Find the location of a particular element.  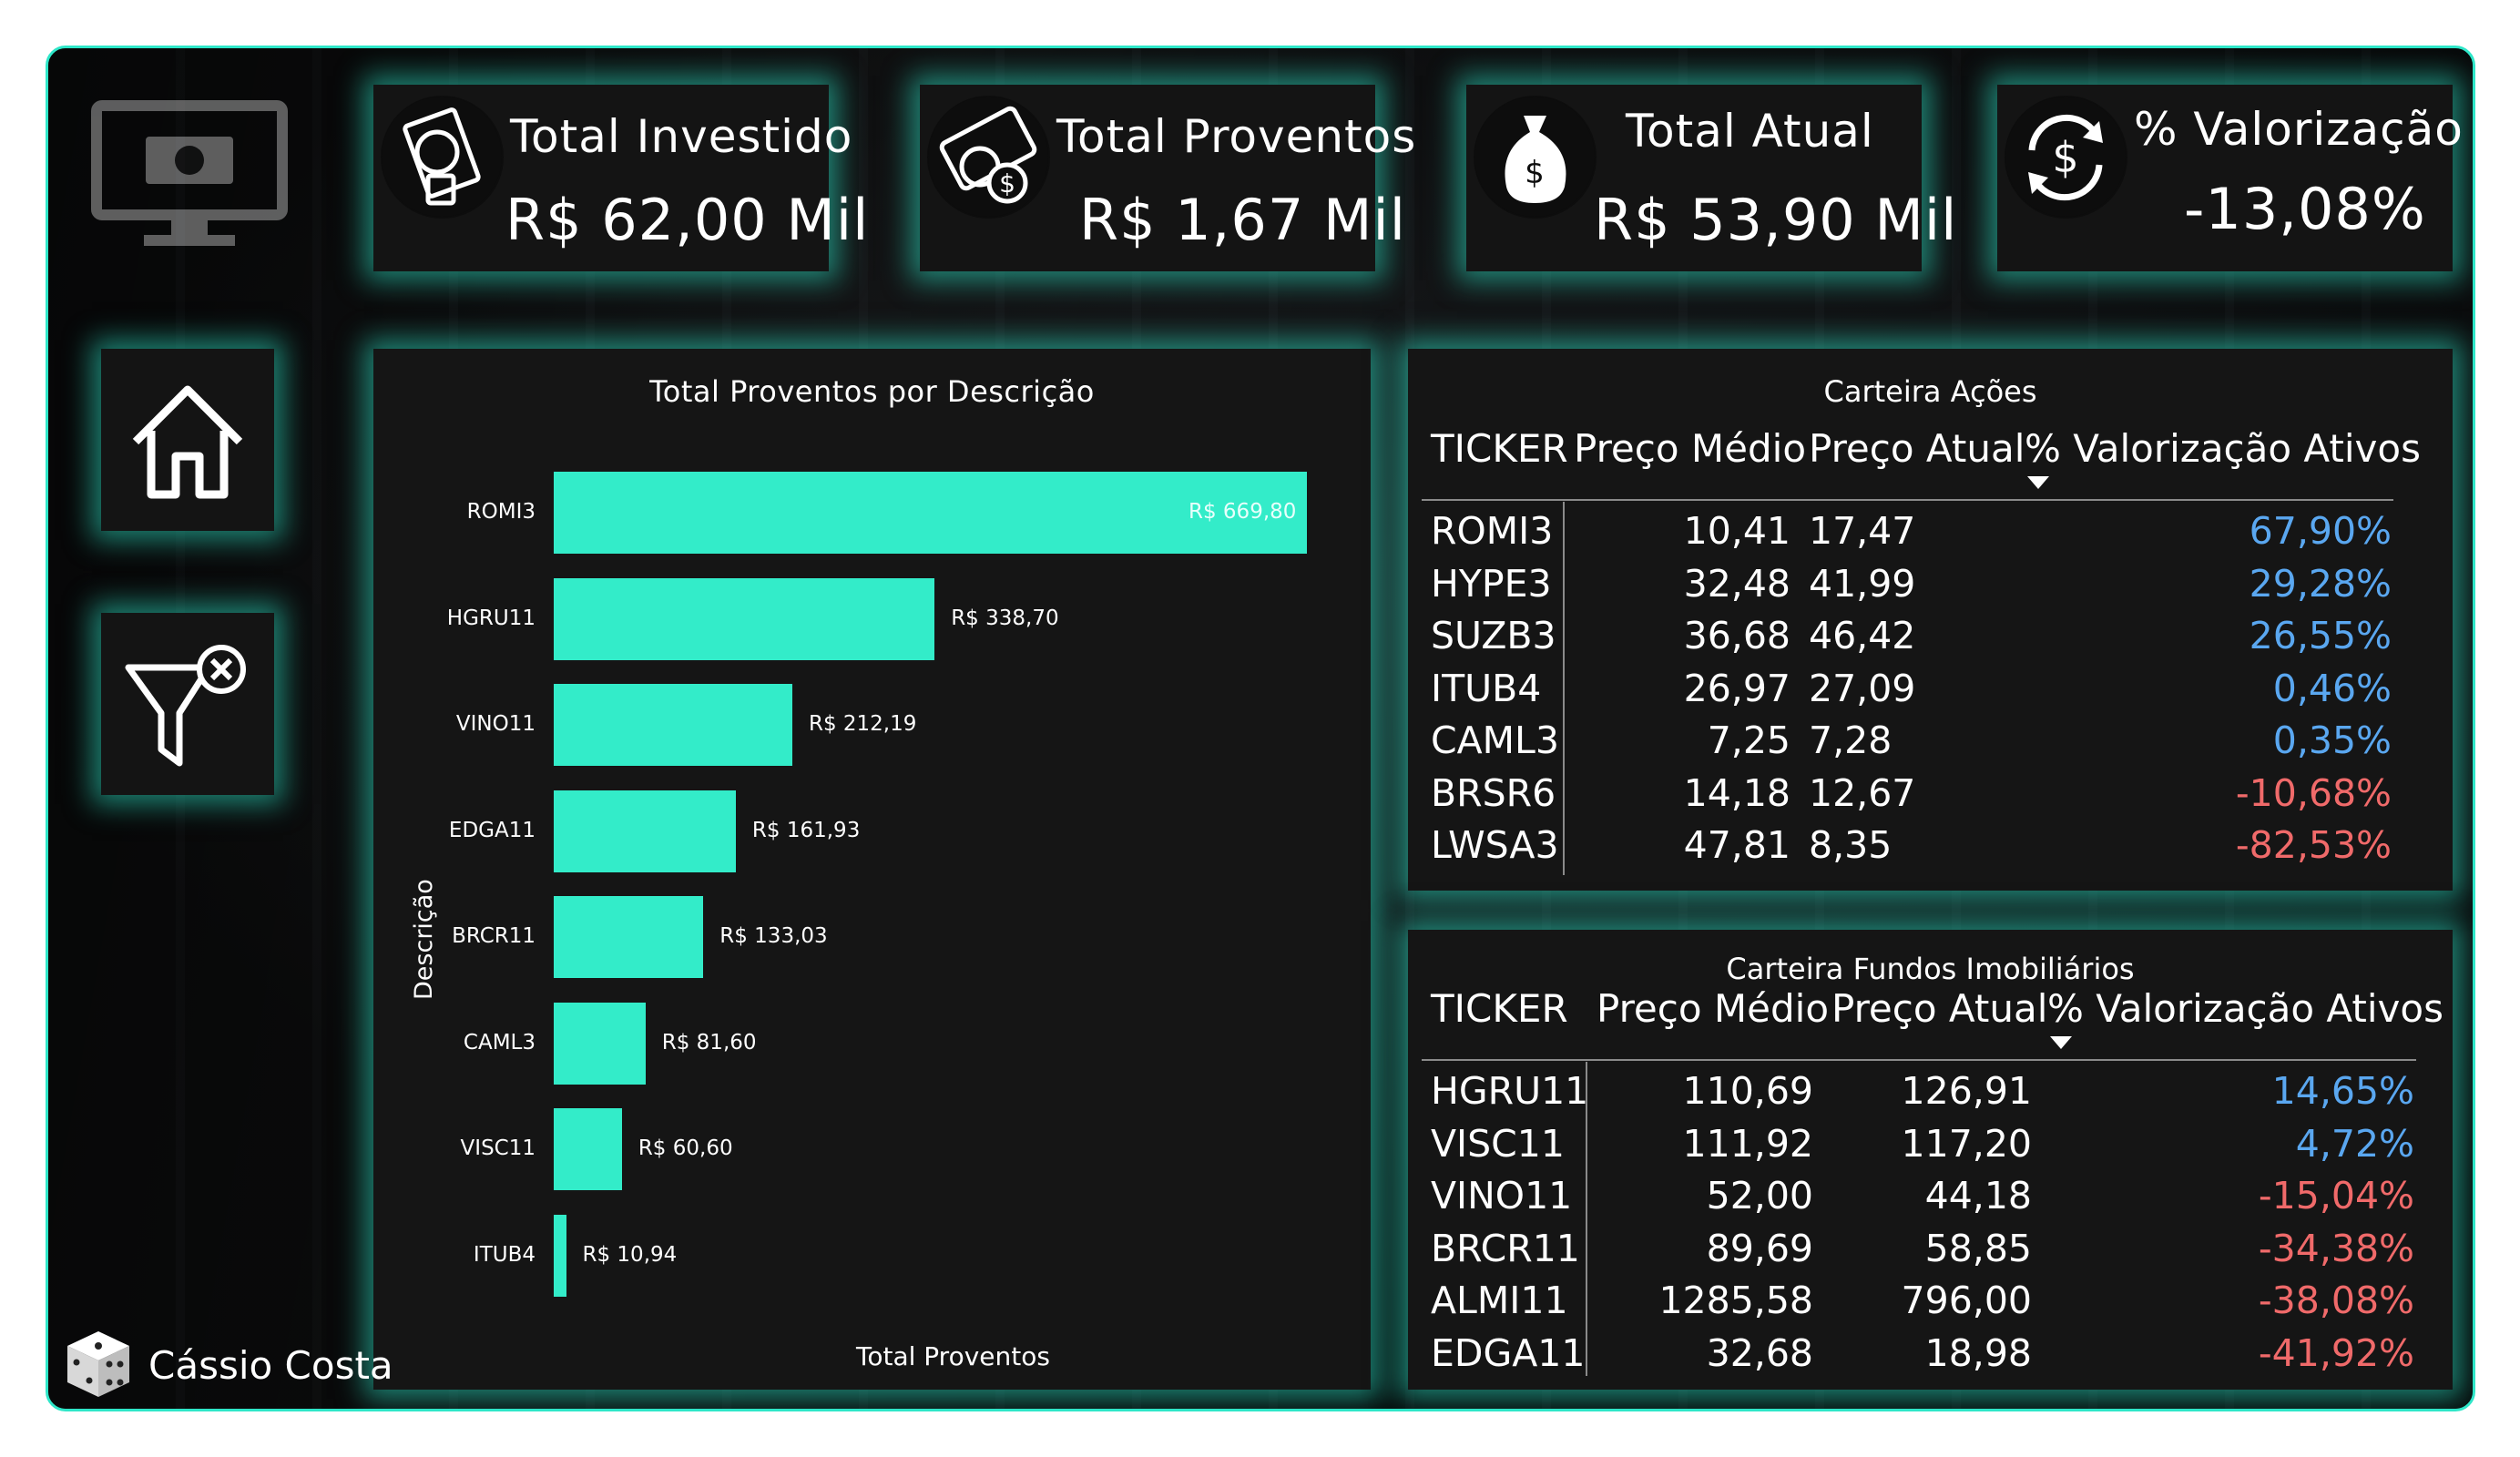

home-icon is located at coordinates (187, 442).